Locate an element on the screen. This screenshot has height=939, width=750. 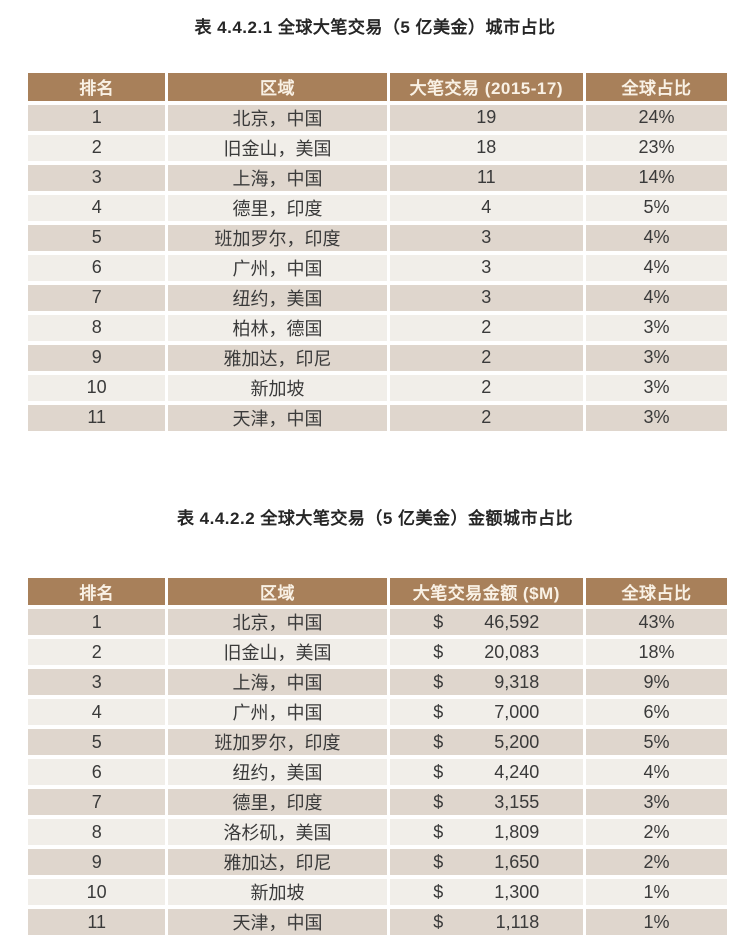
amount-value: 3,155 is located at coordinates (516, 802).